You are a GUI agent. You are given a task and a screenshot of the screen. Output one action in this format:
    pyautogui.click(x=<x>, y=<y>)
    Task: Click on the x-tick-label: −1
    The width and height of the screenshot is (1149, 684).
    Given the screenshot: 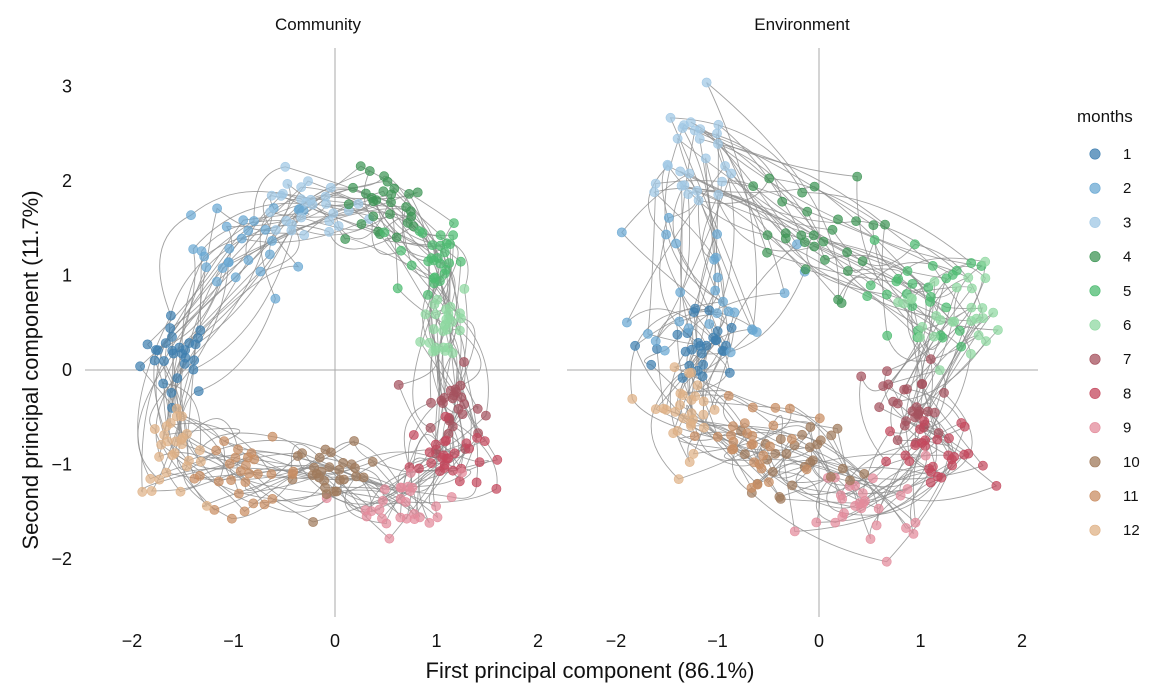 What is the action you would take?
    pyautogui.click(x=717, y=641)
    